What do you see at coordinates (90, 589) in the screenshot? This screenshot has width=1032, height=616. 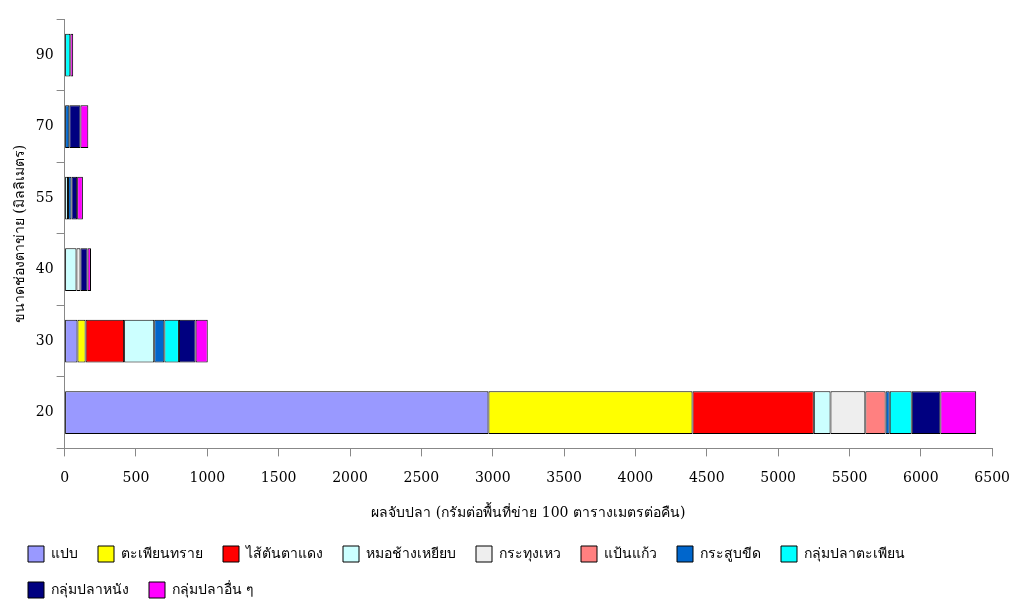 I see `legend-label: กลุ่มปลาหนัง` at bounding box center [90, 589].